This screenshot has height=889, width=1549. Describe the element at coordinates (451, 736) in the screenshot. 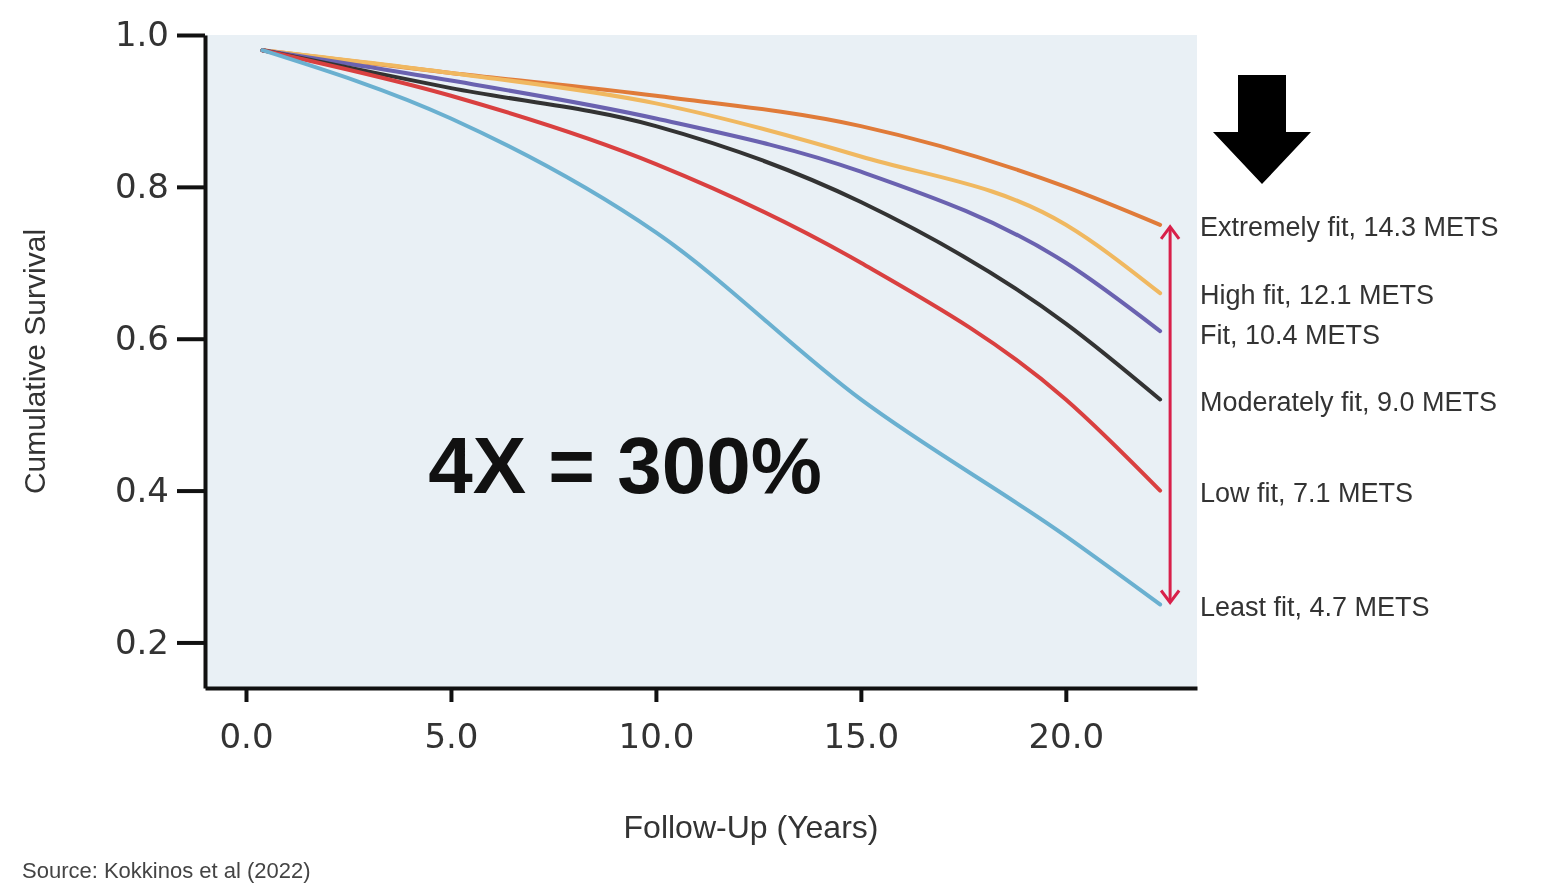

I see `x-tick-label: 5.0` at that location.